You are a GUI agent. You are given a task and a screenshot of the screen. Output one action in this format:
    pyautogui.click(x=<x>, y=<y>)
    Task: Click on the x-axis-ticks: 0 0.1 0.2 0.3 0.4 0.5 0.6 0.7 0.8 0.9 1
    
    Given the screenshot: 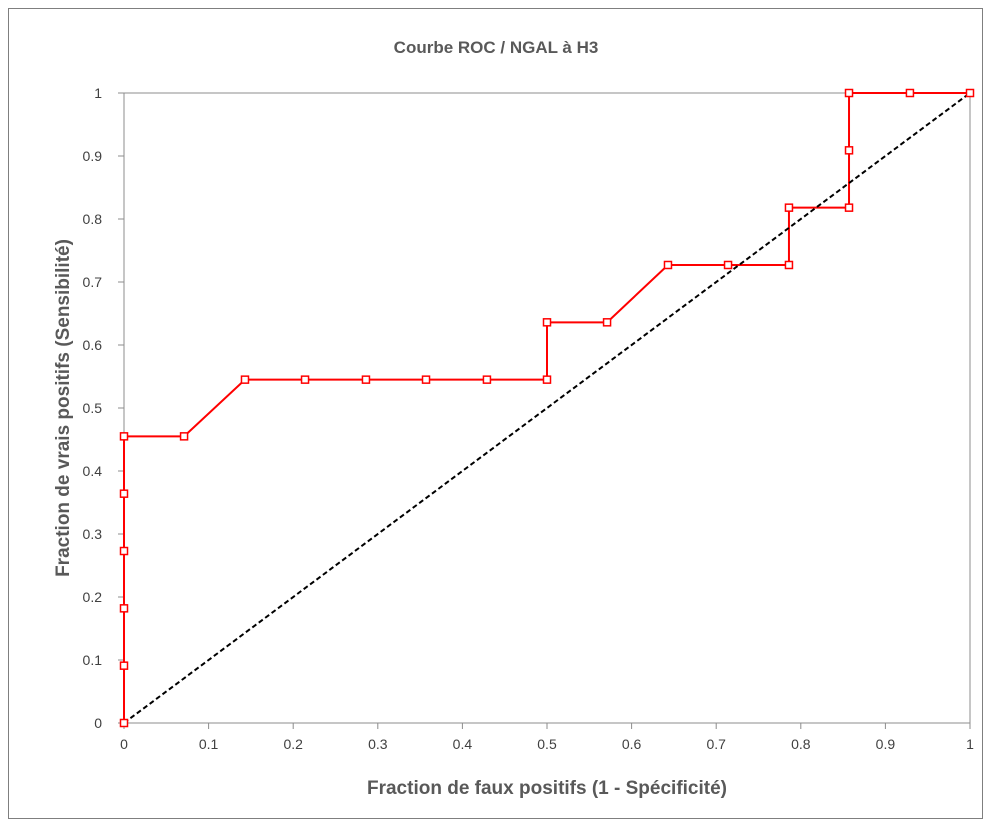 What is the action you would take?
    pyautogui.click(x=547, y=737)
    